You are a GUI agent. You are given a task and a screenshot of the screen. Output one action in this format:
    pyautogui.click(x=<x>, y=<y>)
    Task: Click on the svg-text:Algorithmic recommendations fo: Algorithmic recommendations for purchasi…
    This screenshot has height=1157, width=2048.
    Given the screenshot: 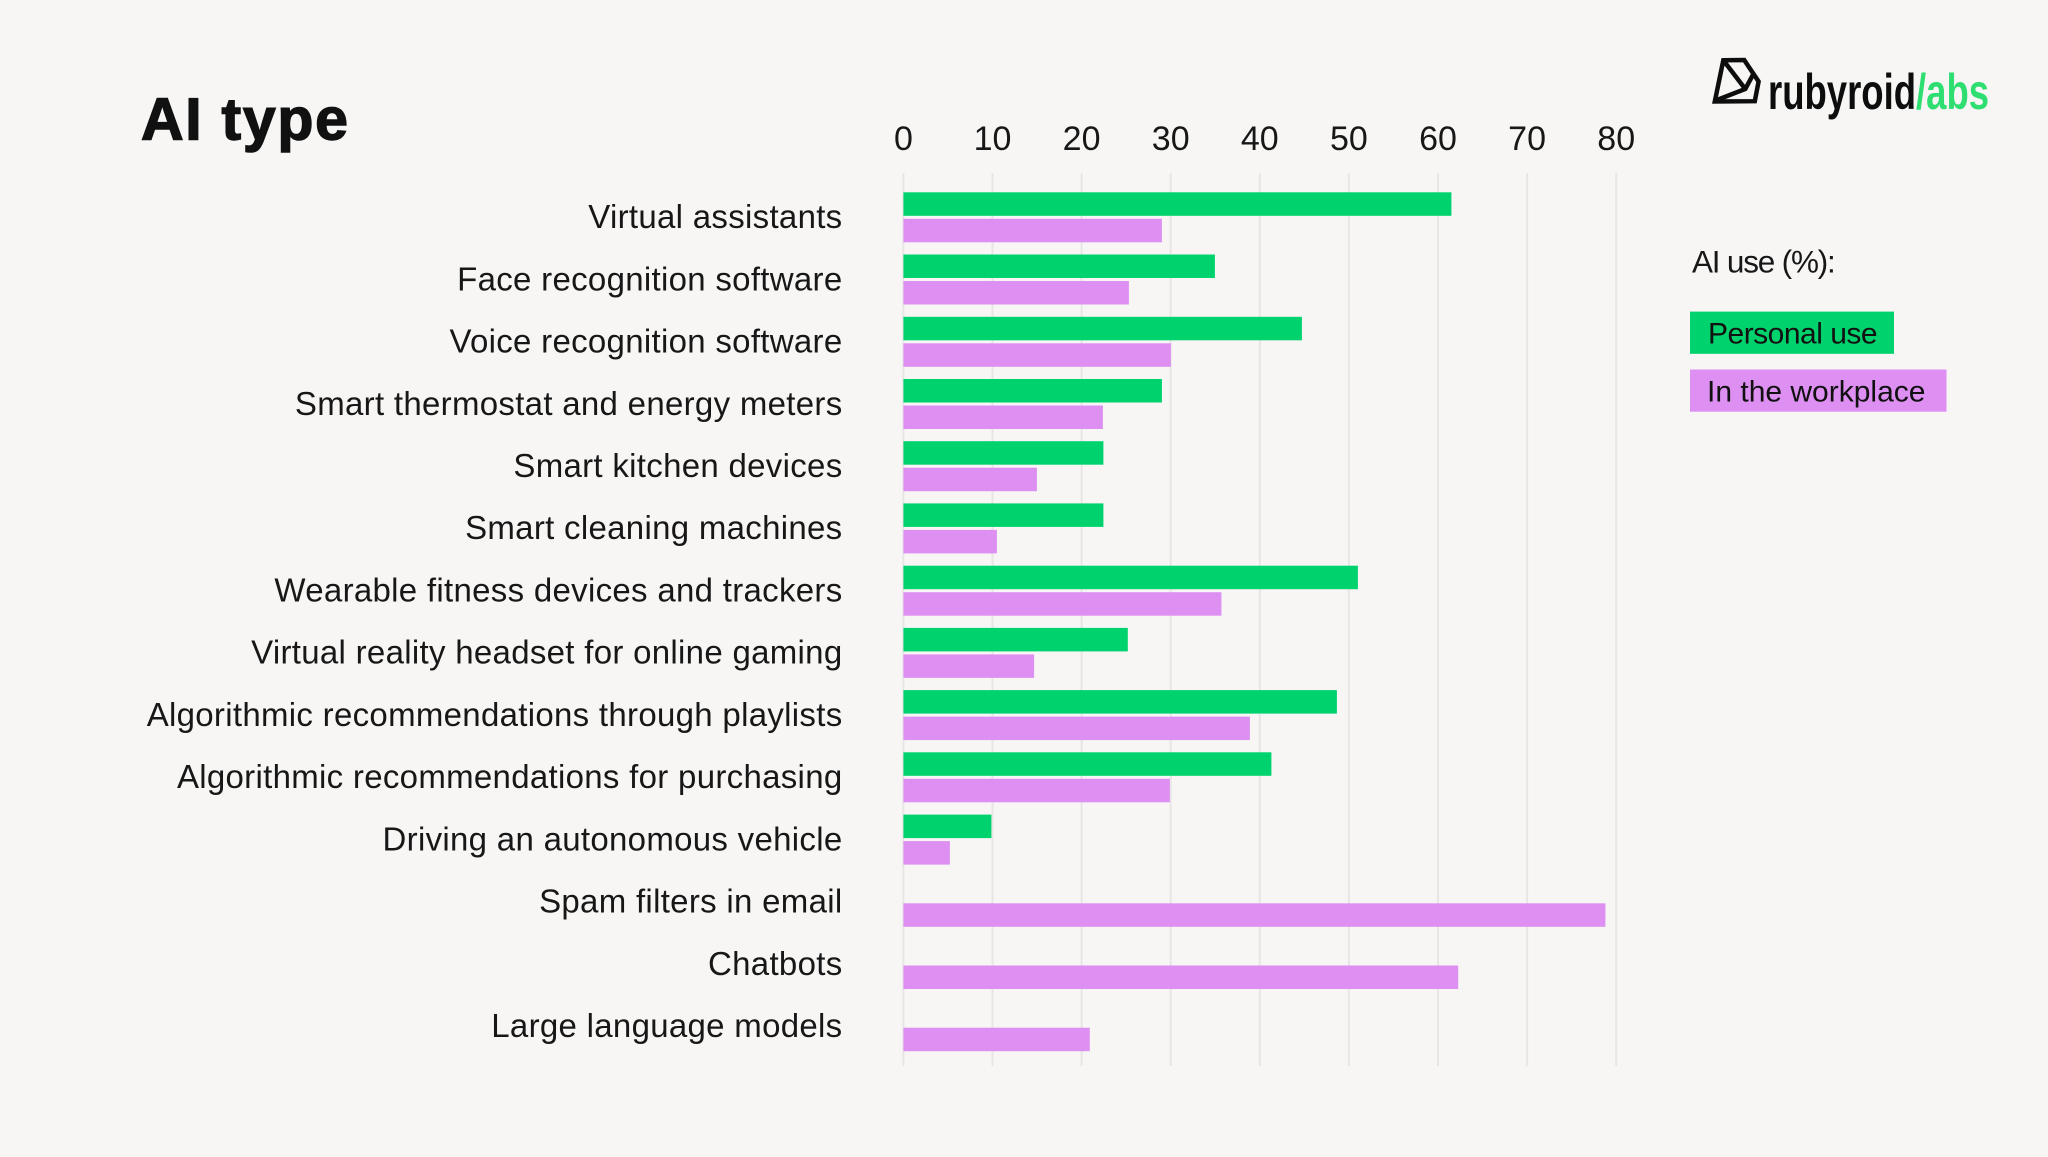 What is the action you would take?
    pyautogui.click(x=510, y=776)
    